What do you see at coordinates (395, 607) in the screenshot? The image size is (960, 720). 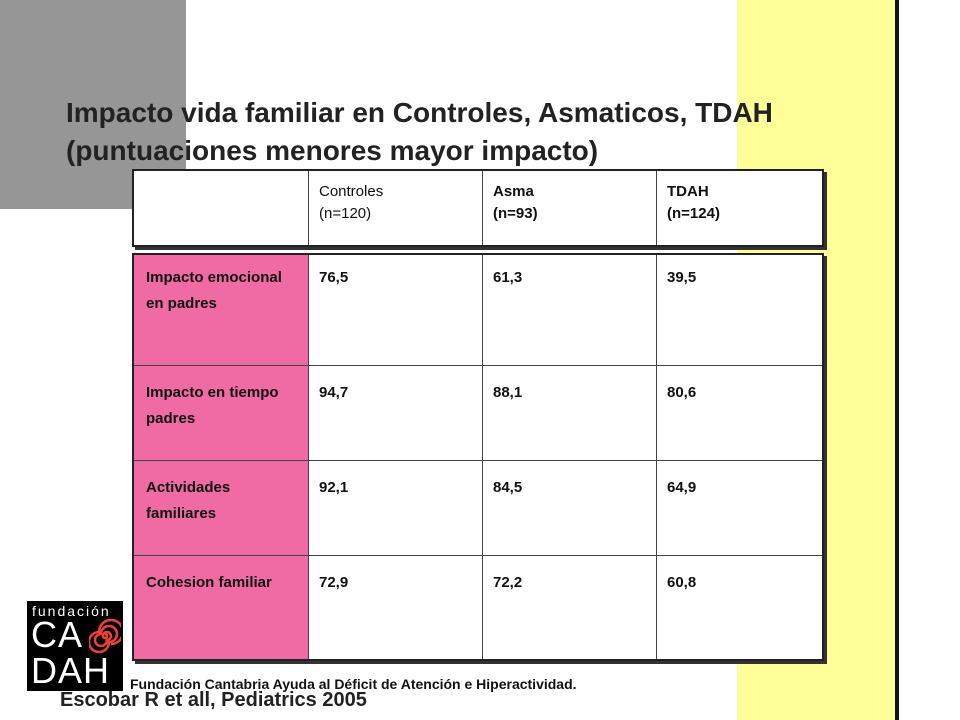 I see `cell-controles: 72,9` at bounding box center [395, 607].